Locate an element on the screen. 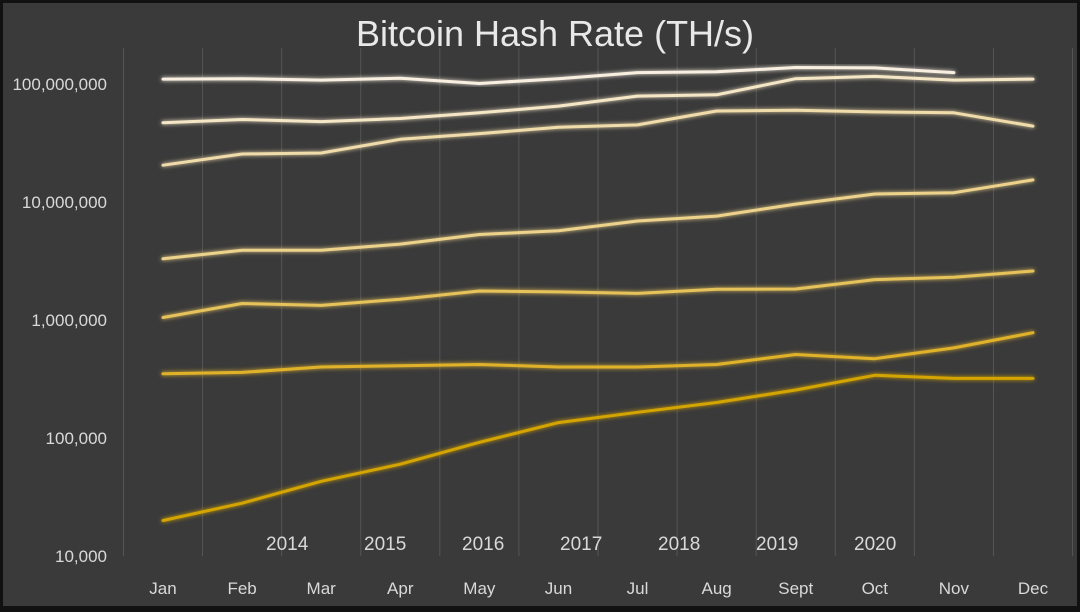 The height and width of the screenshot is (612, 1080). legend-label: 2020 is located at coordinates (875, 544).